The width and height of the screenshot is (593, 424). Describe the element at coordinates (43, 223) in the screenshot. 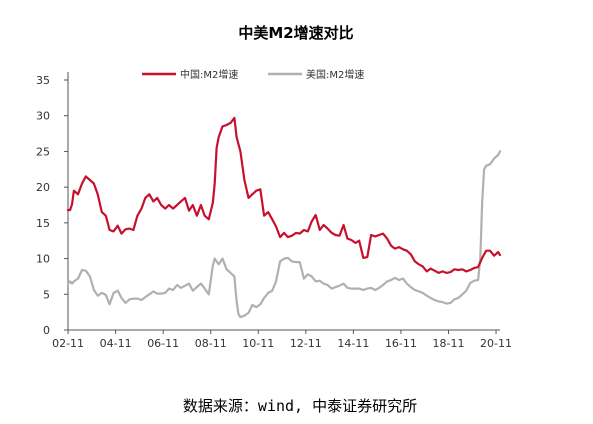

I see `y-tick-label: 15` at that location.